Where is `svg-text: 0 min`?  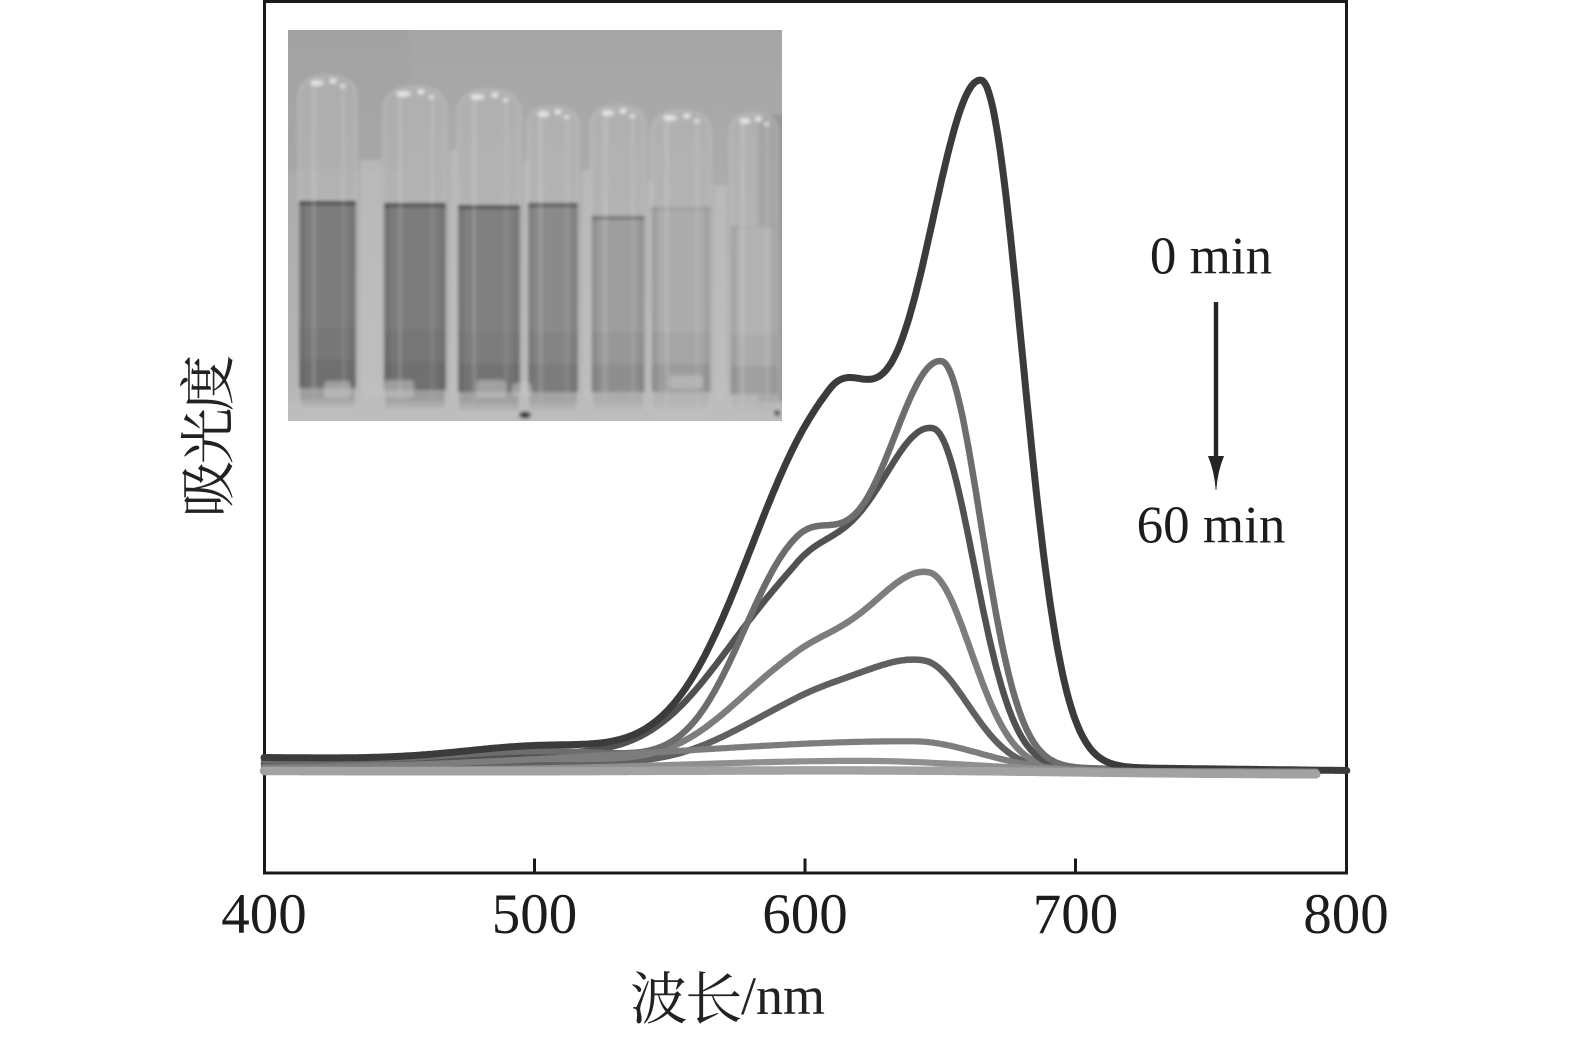
svg-text: 0 min is located at coordinates (1211, 257).